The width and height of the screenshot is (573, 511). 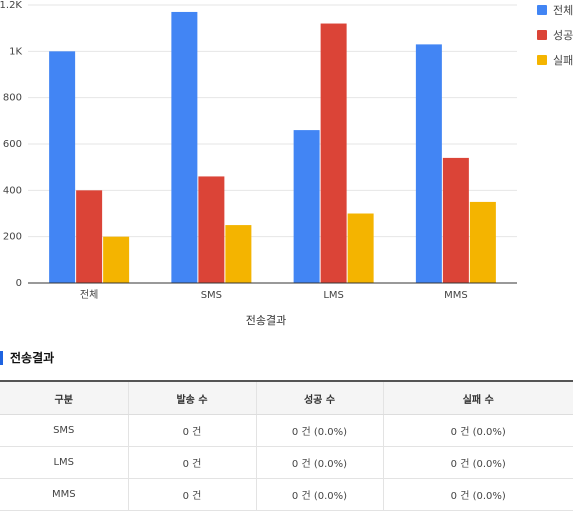 I want to click on cell-category: MMS, so click(x=64, y=494).